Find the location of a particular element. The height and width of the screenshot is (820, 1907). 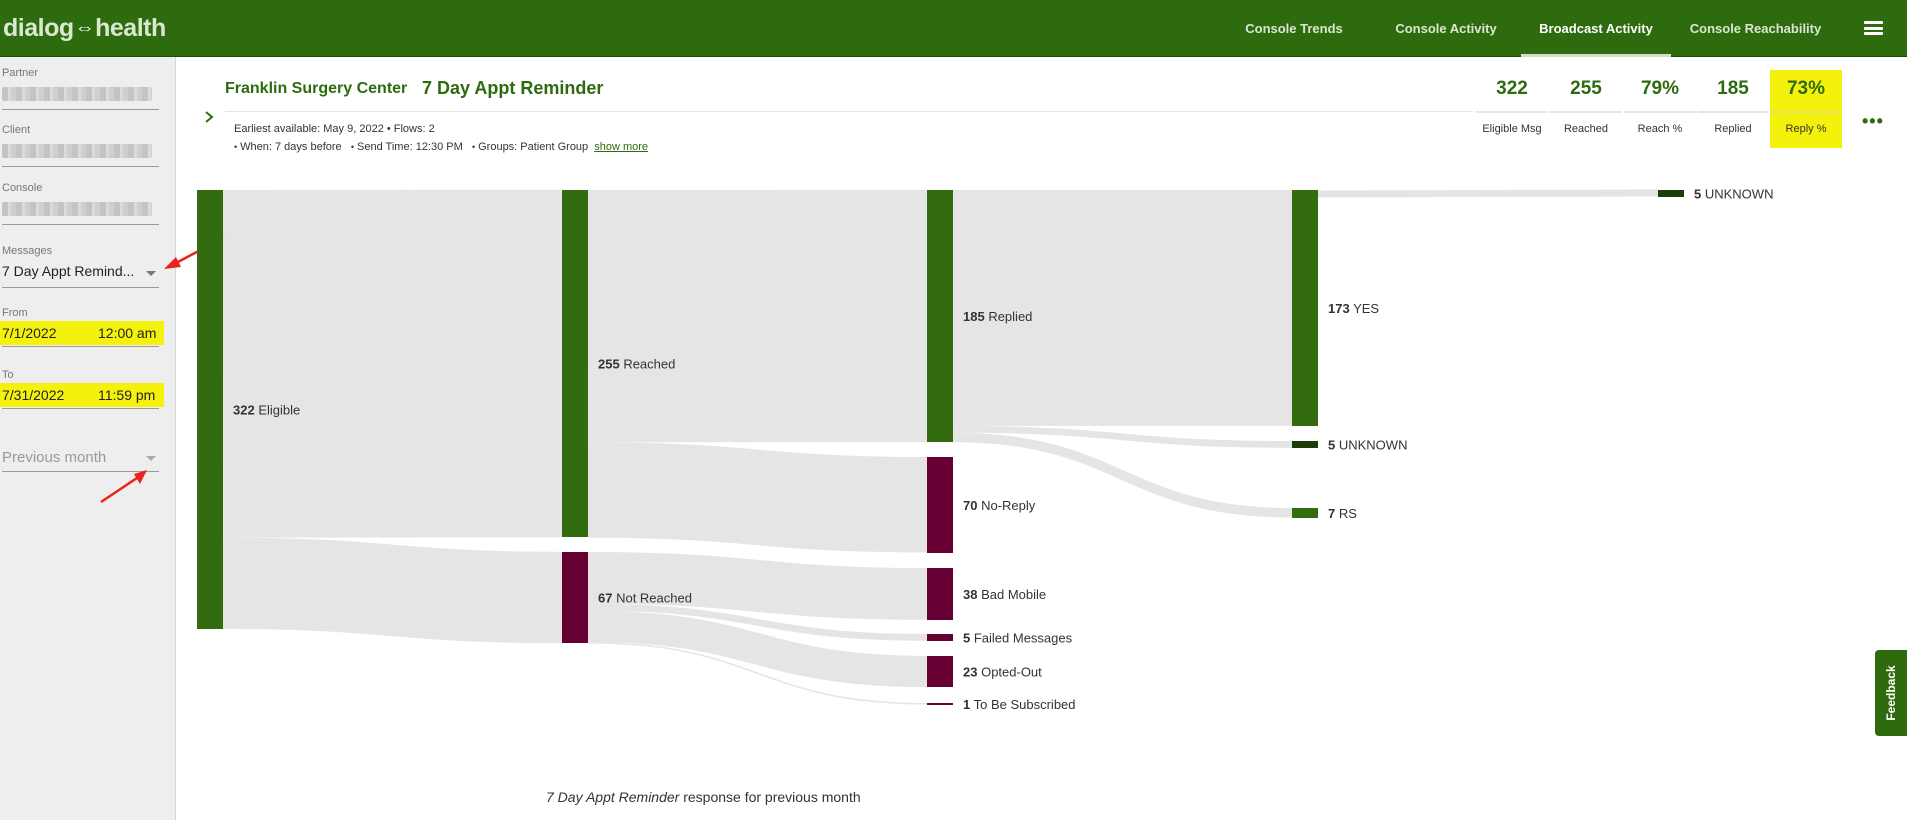

logo-text-right: health is located at coordinates (130, 28).